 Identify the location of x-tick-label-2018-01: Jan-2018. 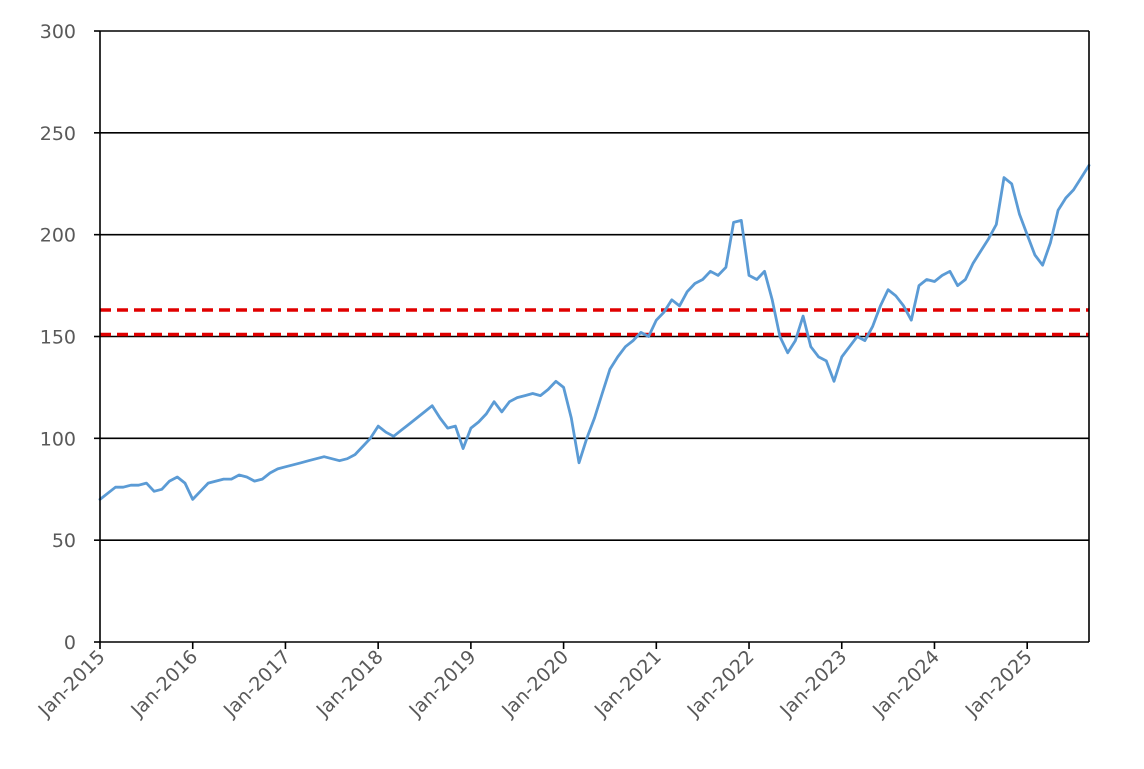
(350, 684).